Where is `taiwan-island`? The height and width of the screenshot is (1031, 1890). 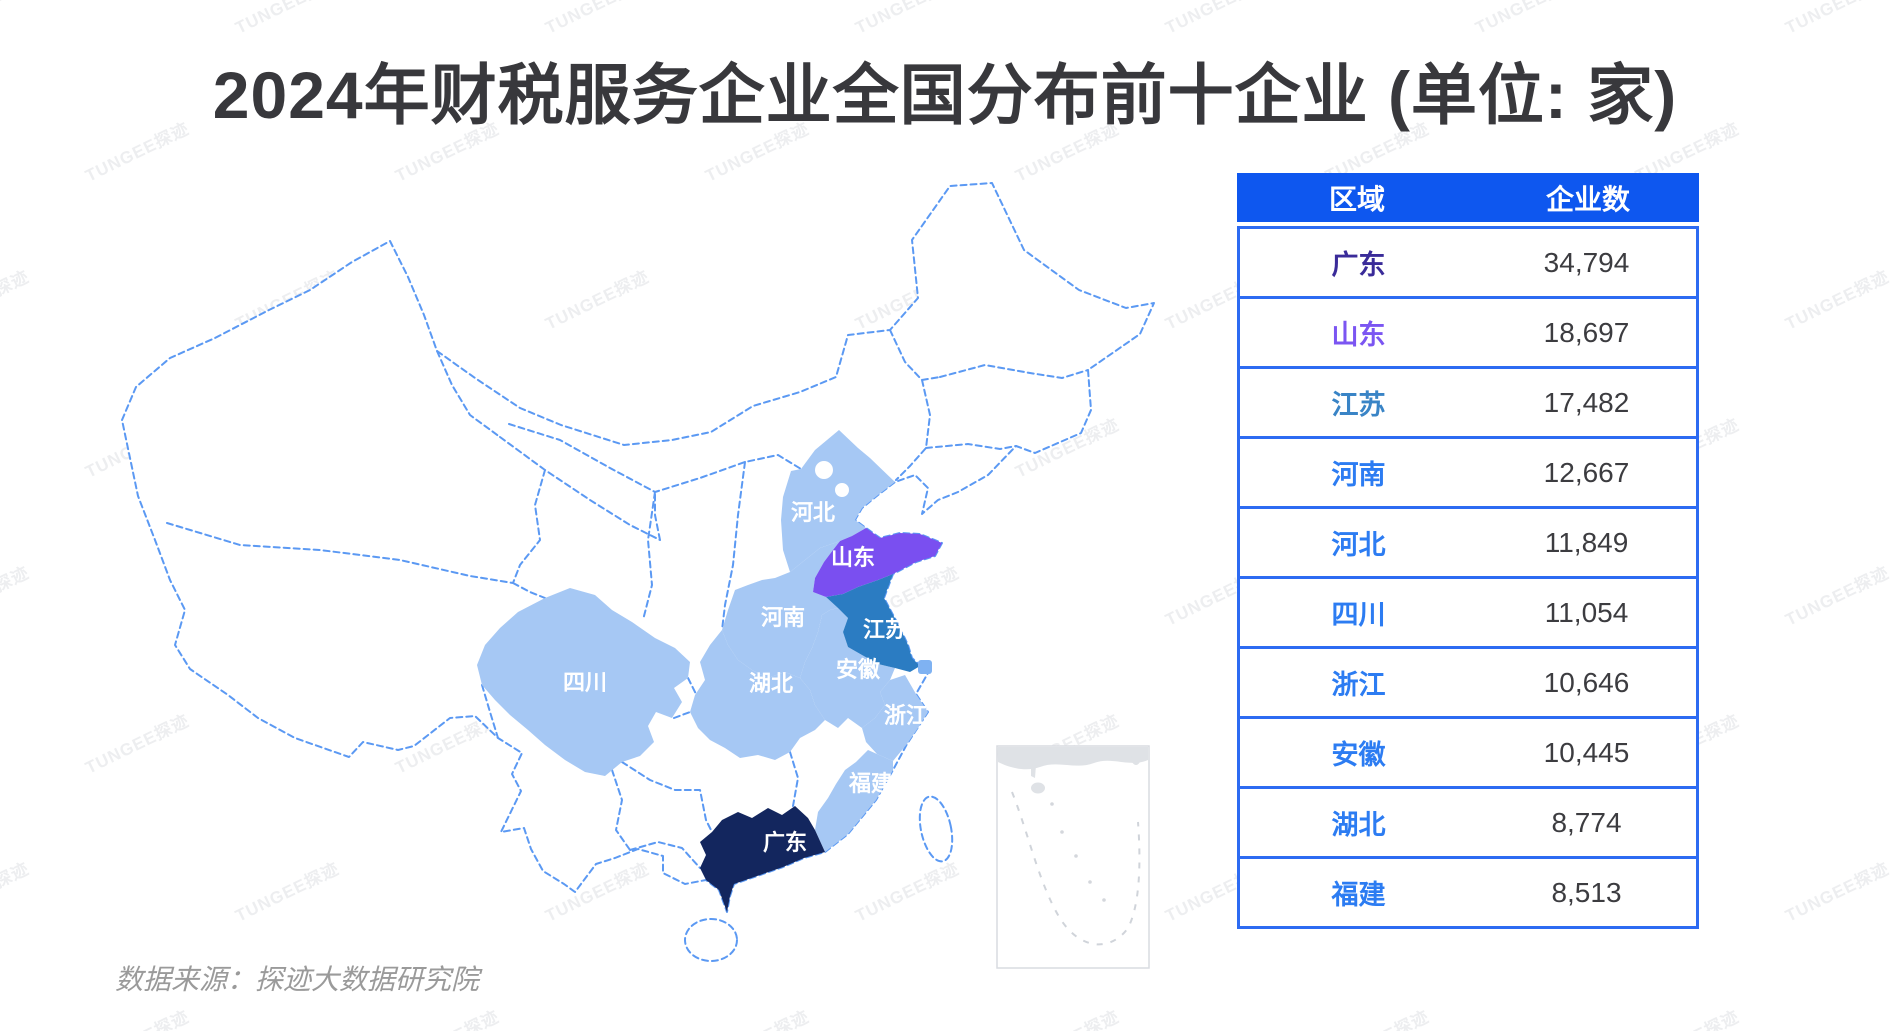
taiwan-island is located at coordinates (936, 829).